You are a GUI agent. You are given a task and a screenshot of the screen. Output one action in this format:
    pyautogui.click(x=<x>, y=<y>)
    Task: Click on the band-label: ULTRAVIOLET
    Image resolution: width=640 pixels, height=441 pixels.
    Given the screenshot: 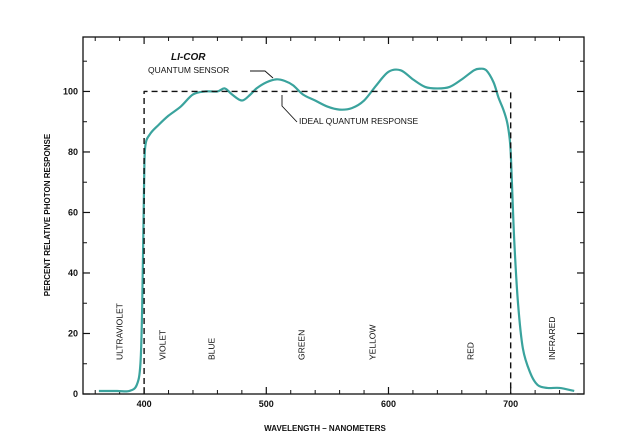 What is the action you would take?
    pyautogui.click(x=120, y=331)
    